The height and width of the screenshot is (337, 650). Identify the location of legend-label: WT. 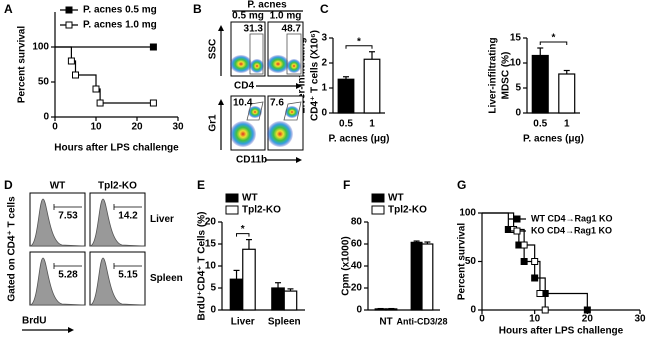
(250, 198).